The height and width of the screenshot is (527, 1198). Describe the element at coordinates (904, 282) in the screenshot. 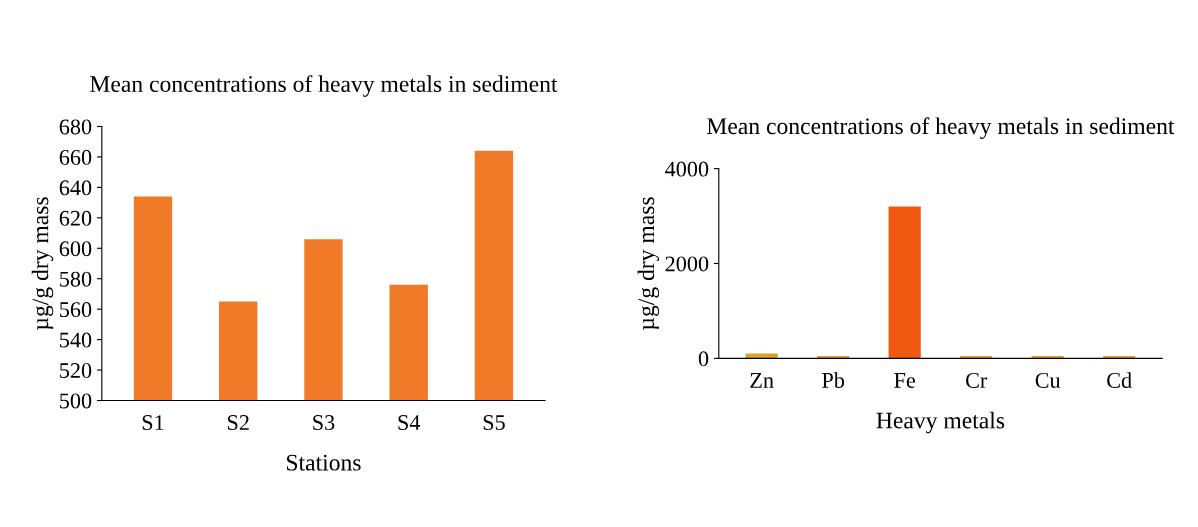

I see `bar` at that location.